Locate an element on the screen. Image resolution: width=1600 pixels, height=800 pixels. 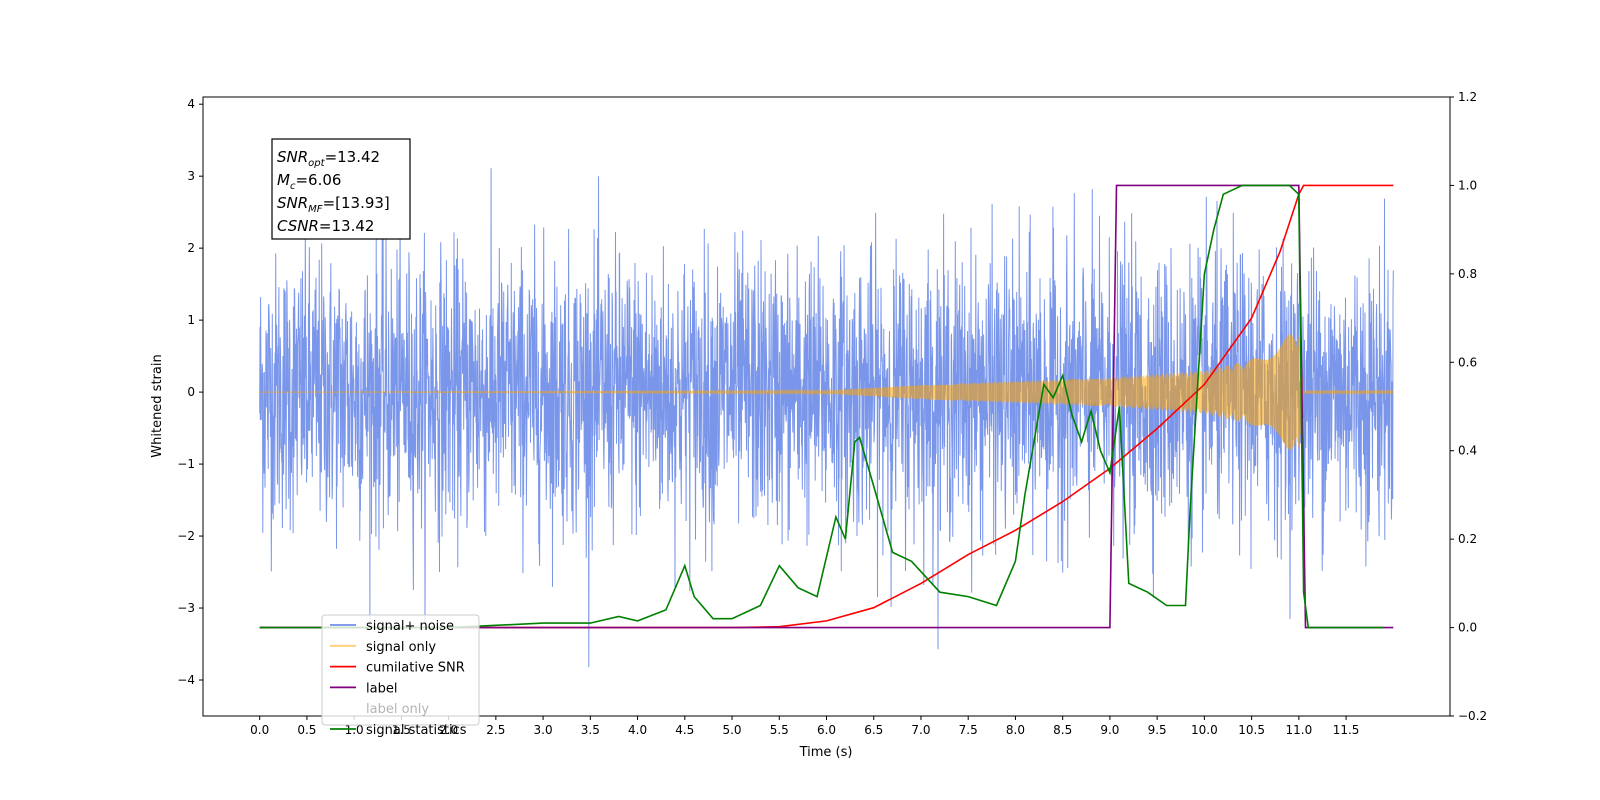
legend-entry: signal+ noise is located at coordinates (410, 626).